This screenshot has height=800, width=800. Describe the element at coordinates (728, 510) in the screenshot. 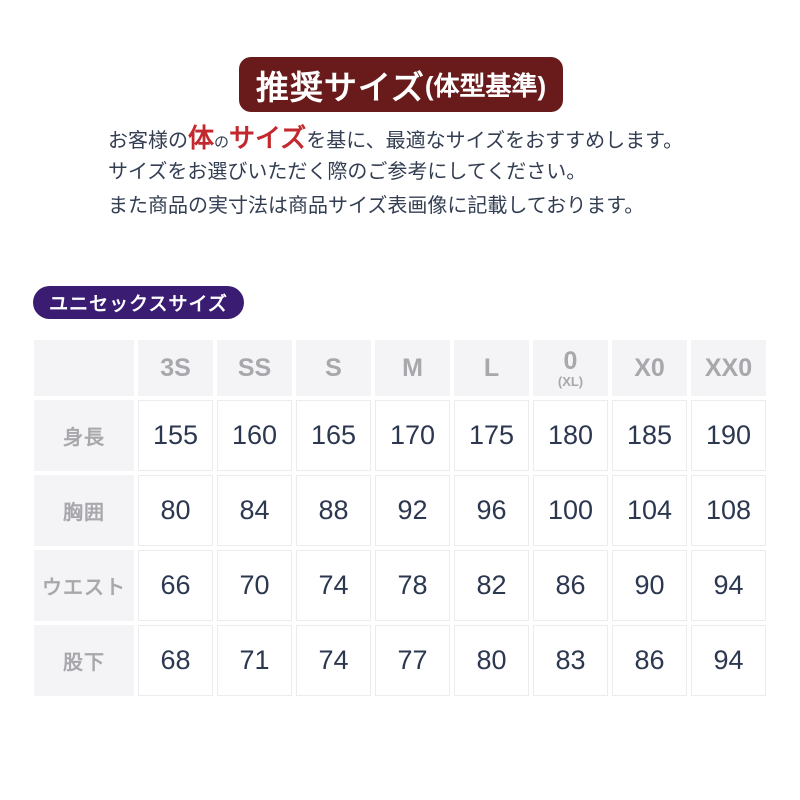

I see `size-value-cell: 108` at that location.